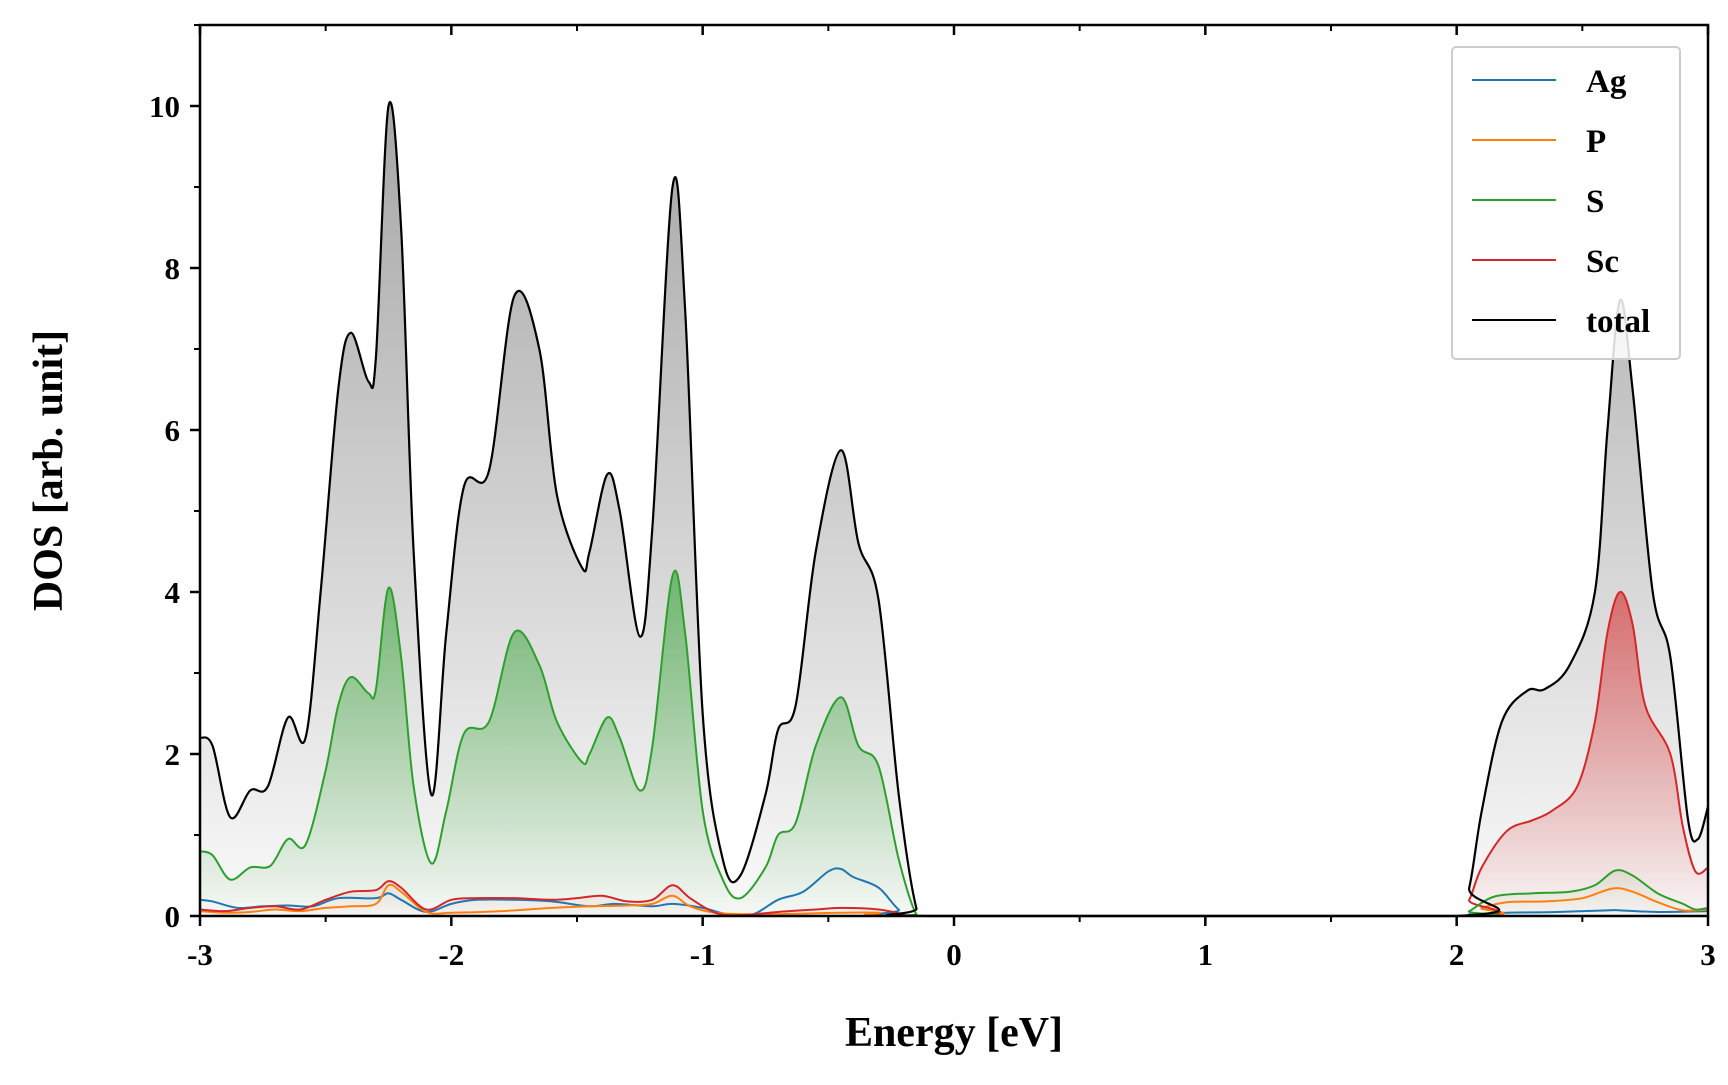 The image size is (1728, 1085). I want to click on y-tick-label: 0, so click(173, 916).